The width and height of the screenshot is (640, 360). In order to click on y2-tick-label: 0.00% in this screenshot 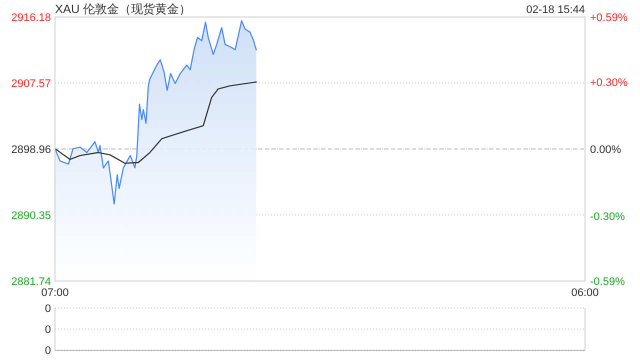, I will do `click(606, 150)`.